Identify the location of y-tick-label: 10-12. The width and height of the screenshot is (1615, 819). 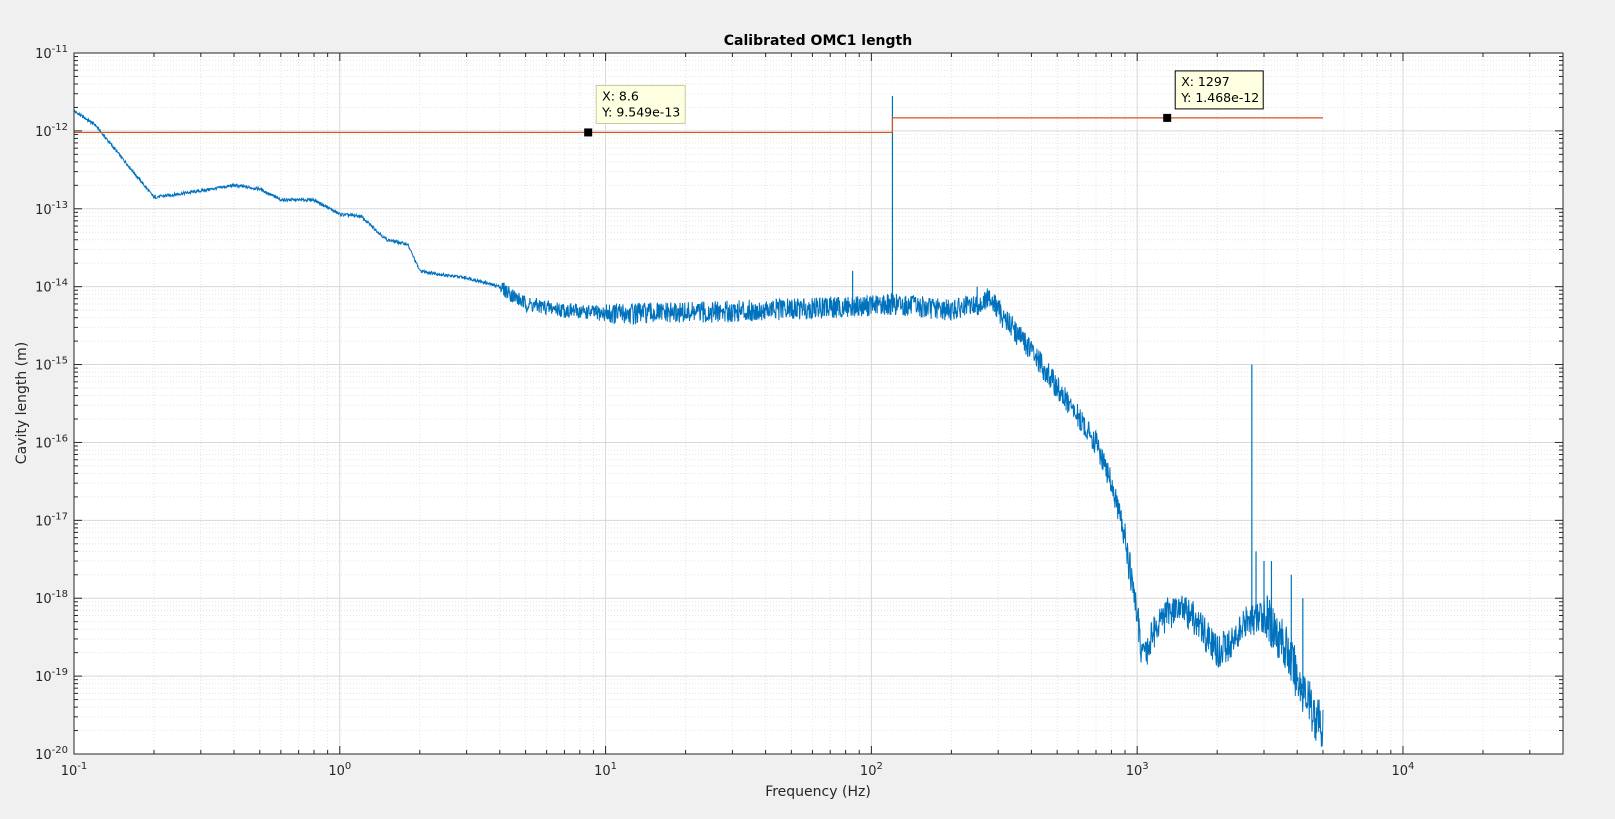
(51, 131).